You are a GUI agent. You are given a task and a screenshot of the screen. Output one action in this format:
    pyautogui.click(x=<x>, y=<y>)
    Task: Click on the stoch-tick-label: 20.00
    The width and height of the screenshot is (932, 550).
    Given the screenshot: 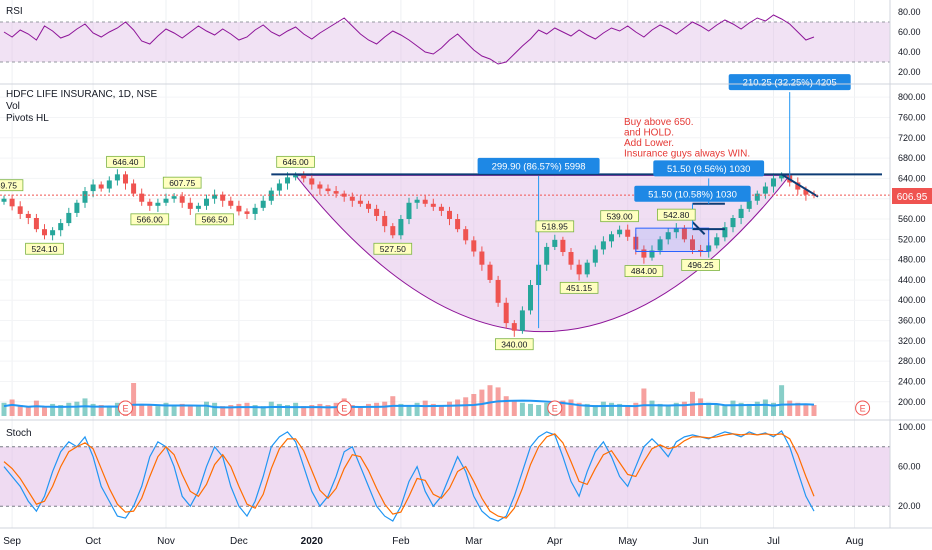 What is the action you would take?
    pyautogui.click(x=909, y=506)
    